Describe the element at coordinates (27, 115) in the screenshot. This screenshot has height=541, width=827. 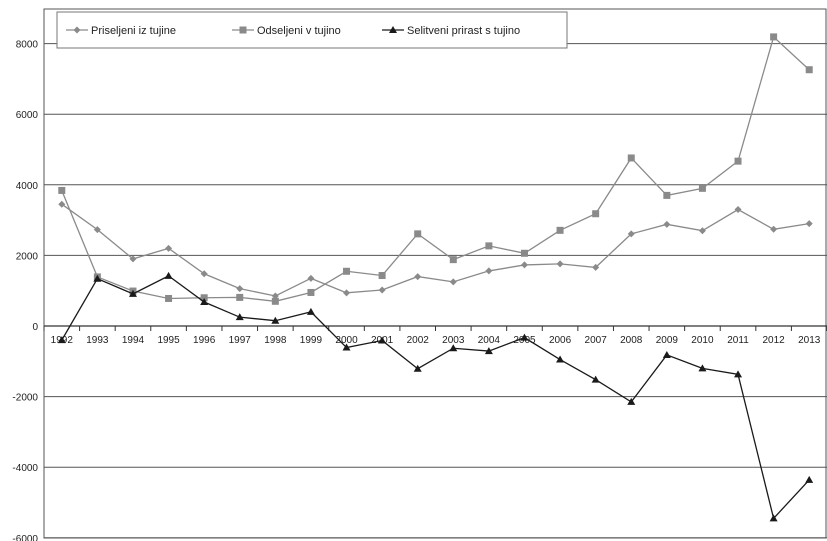
I see `y-tick-label: 6000` at that location.